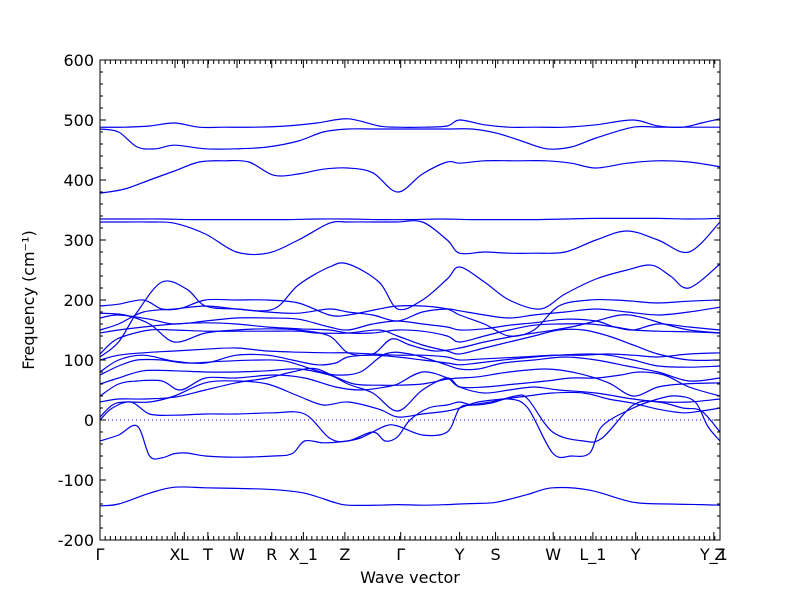 The height and width of the screenshot is (600, 800). Describe the element at coordinates (303, 555) in the screenshot. I see `x-tick-label: X_1` at that location.